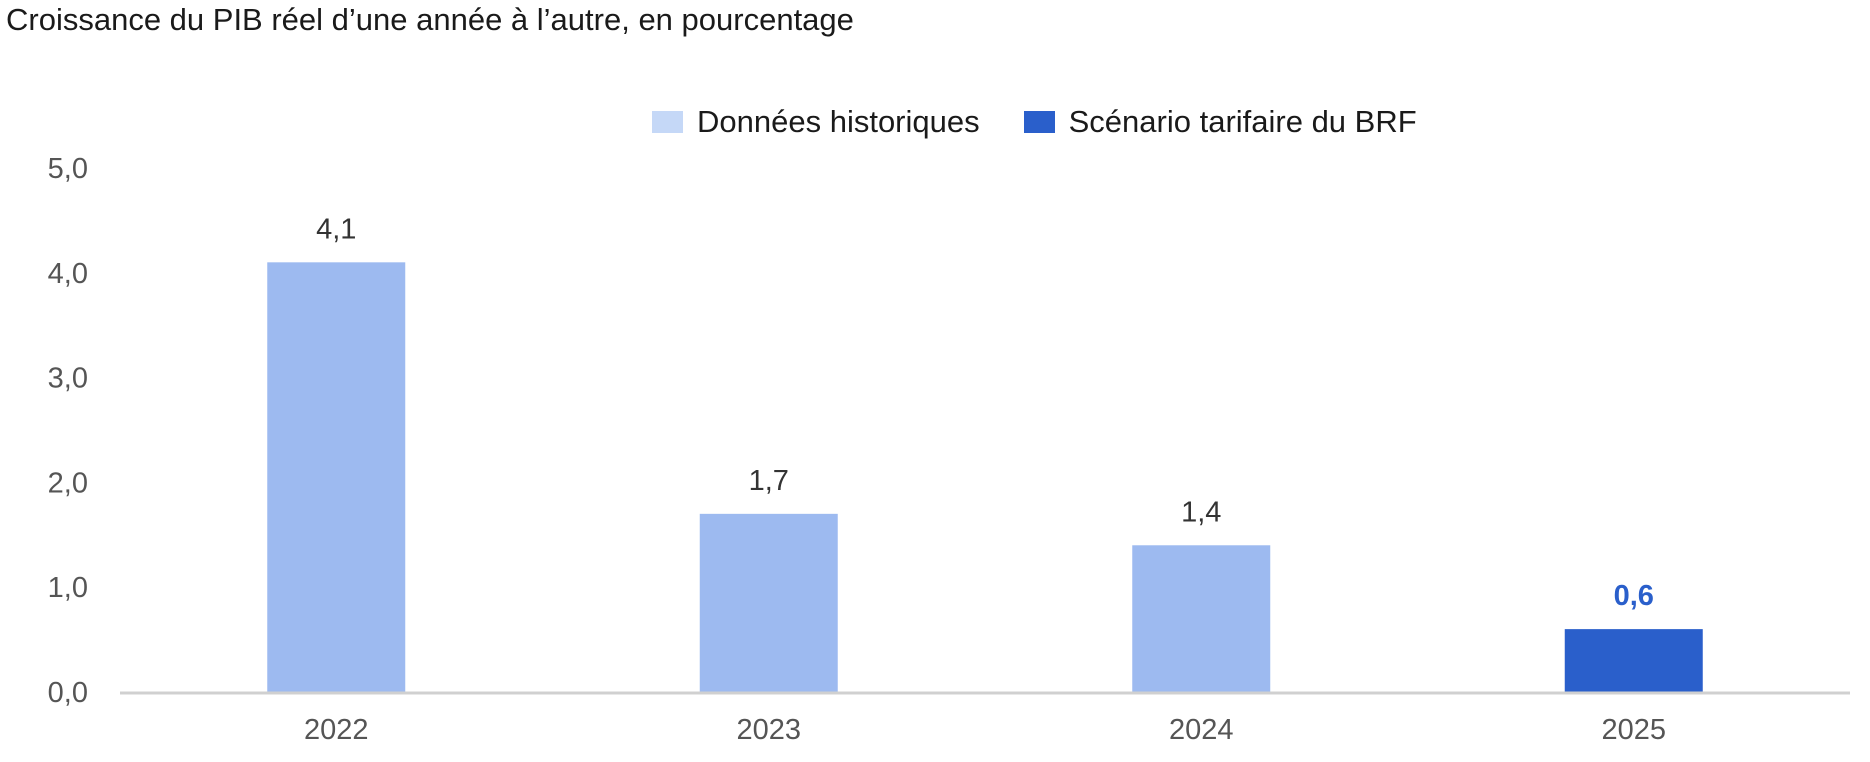 The height and width of the screenshot is (762, 1870). I want to click on data-label-2023: 1,7, so click(769, 481).